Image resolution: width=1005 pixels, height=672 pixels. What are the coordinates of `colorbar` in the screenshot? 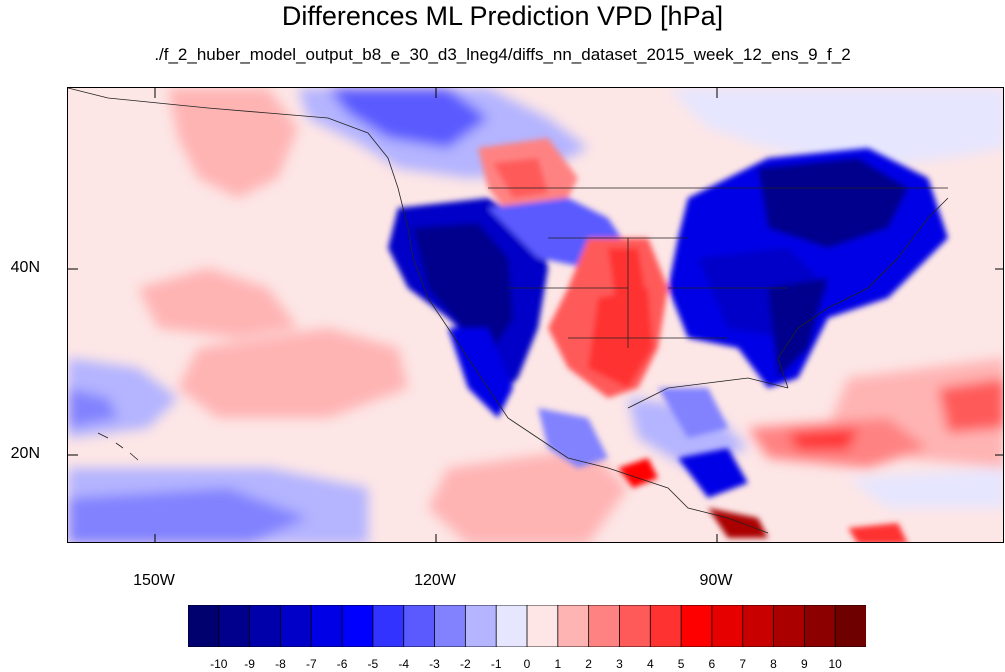 It's located at (527, 626).